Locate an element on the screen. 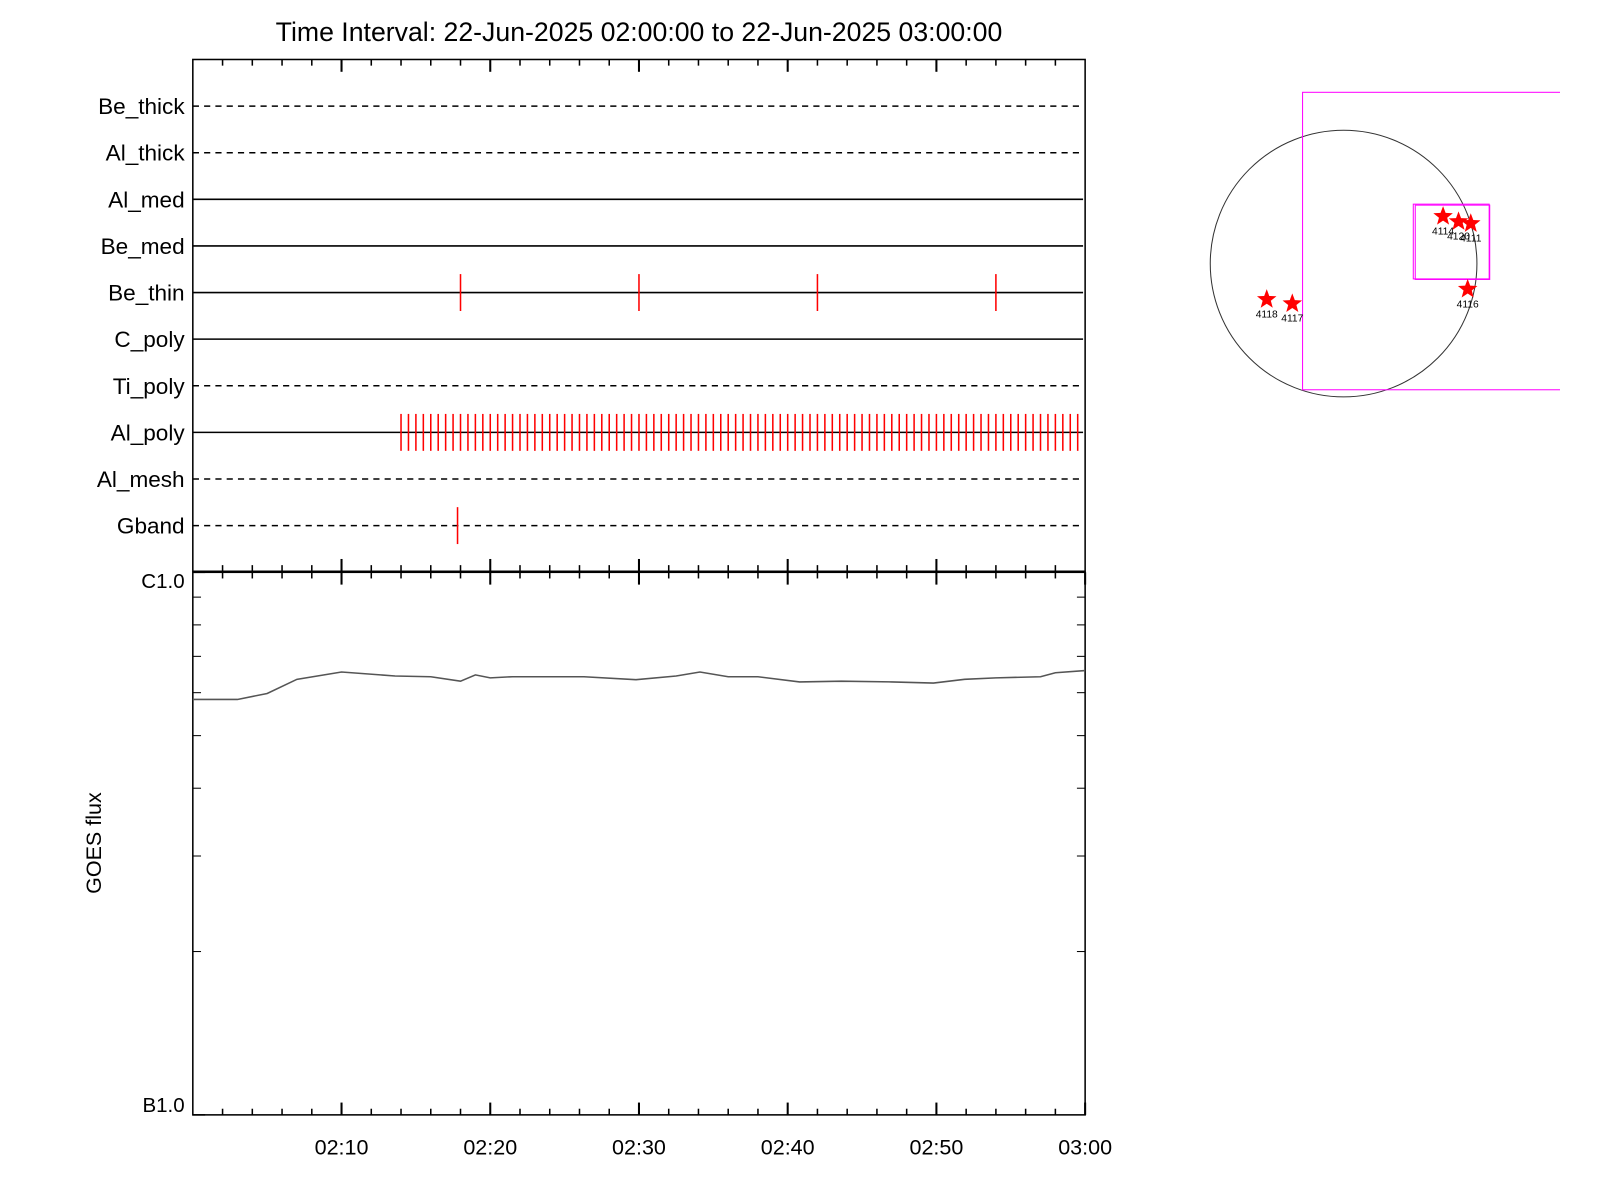  x-tick-label: 02:50 is located at coordinates (936, 1147).